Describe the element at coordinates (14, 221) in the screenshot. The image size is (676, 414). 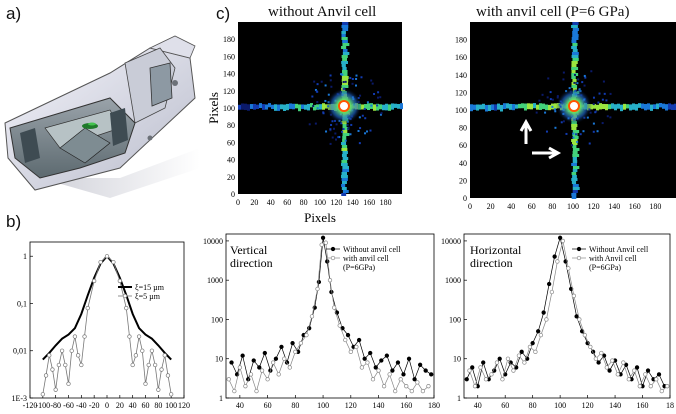
I see `panel-label-b: b)` at that location.